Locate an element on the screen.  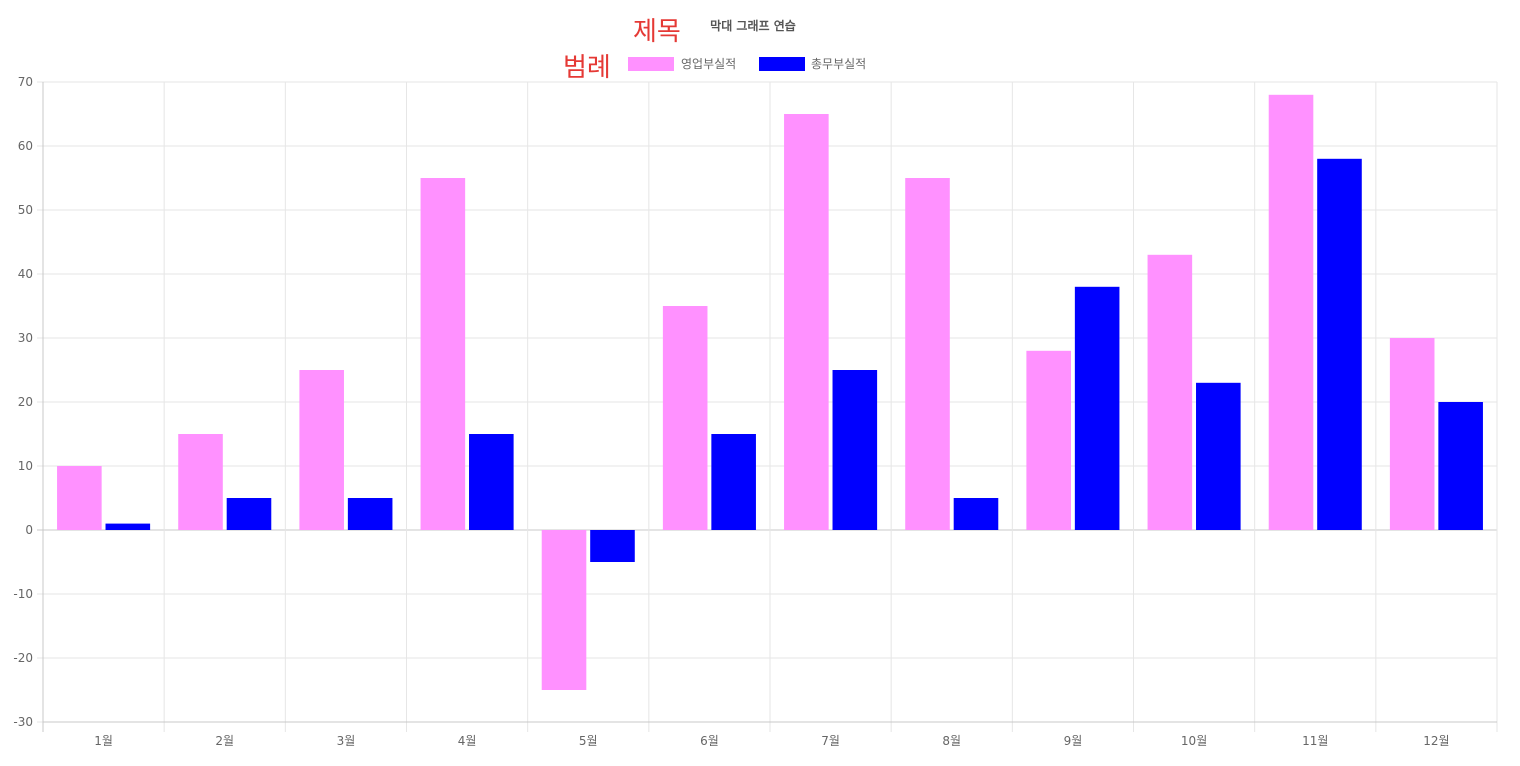
x-tick-label: 11월 is located at coordinates (1315, 741).